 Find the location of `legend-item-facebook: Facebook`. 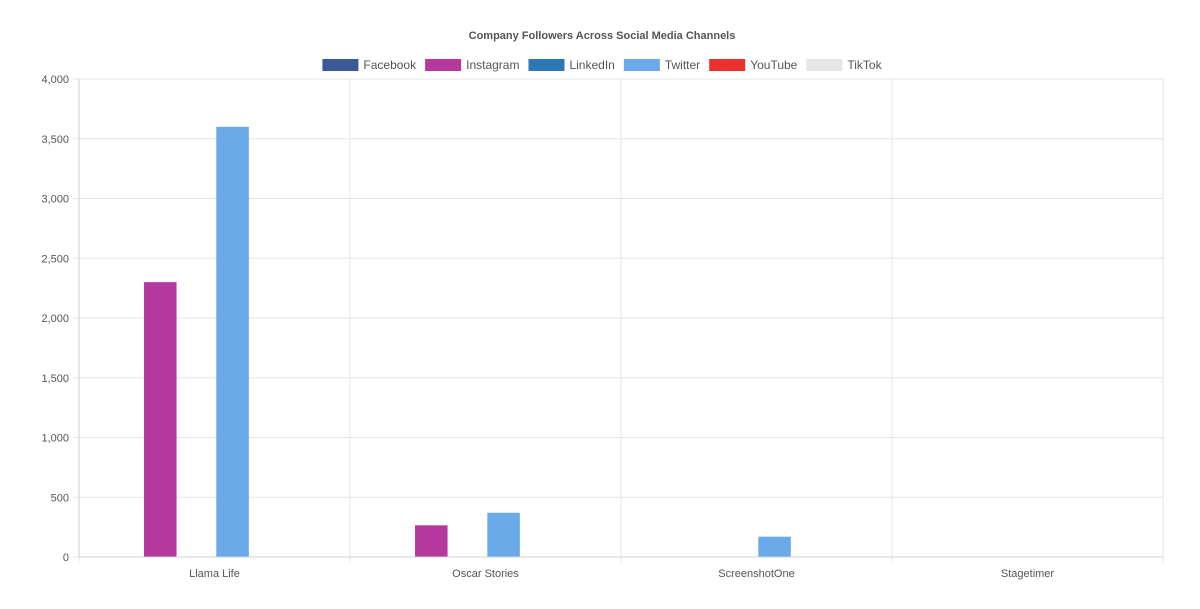

legend-item-facebook: Facebook is located at coordinates (369, 65).